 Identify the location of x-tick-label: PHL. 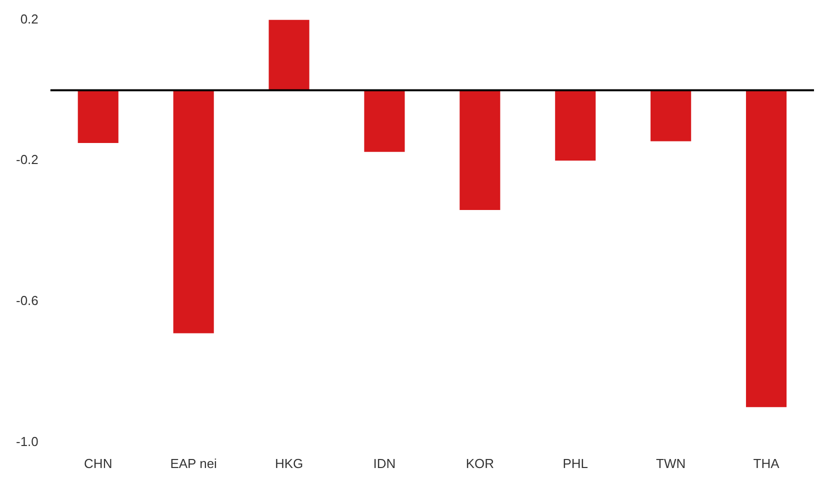
(575, 463).